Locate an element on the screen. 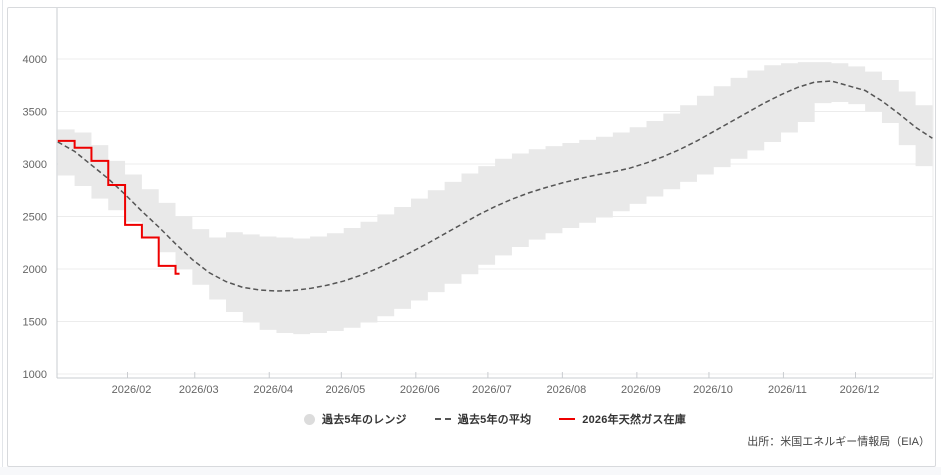 This screenshot has width=941, height=475. actual-red-line-icon is located at coordinates (567, 419).